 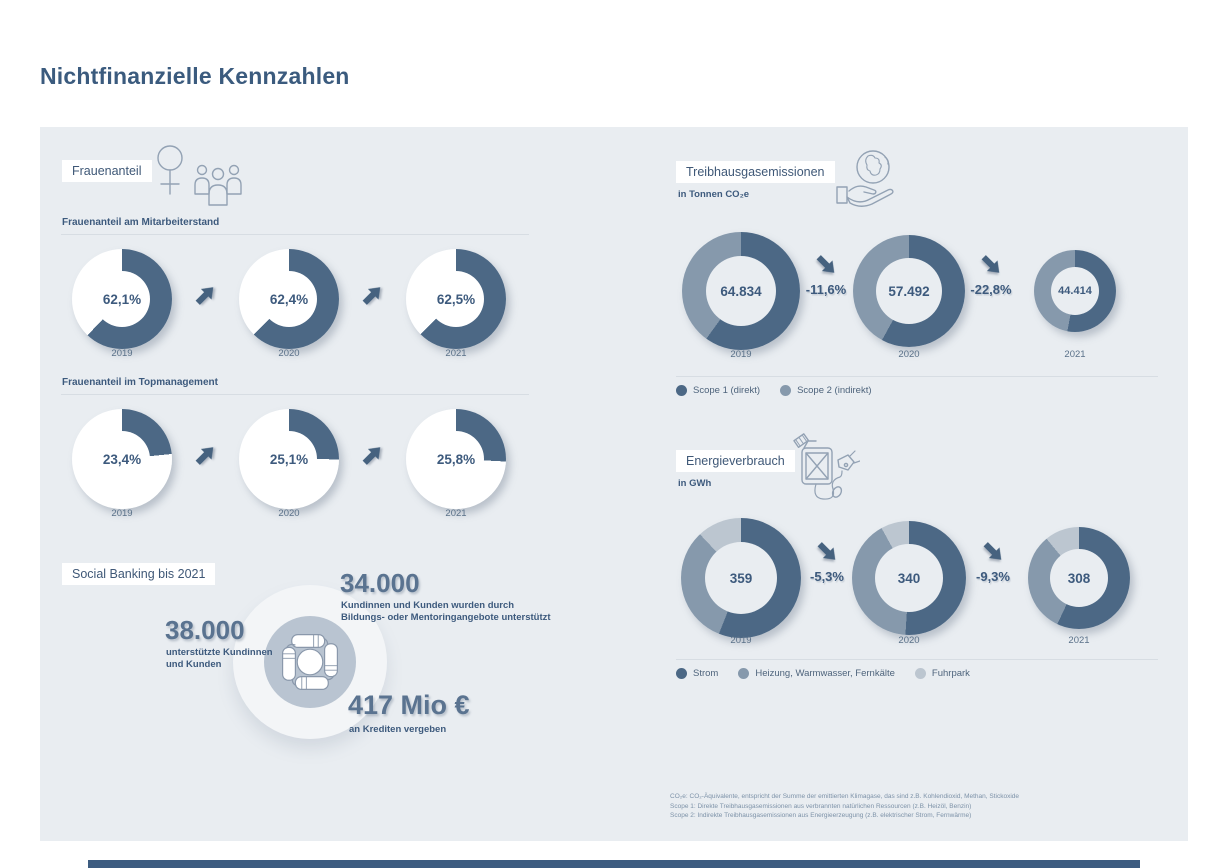 I want to click on donut-value: 57.492, so click(x=909, y=291).